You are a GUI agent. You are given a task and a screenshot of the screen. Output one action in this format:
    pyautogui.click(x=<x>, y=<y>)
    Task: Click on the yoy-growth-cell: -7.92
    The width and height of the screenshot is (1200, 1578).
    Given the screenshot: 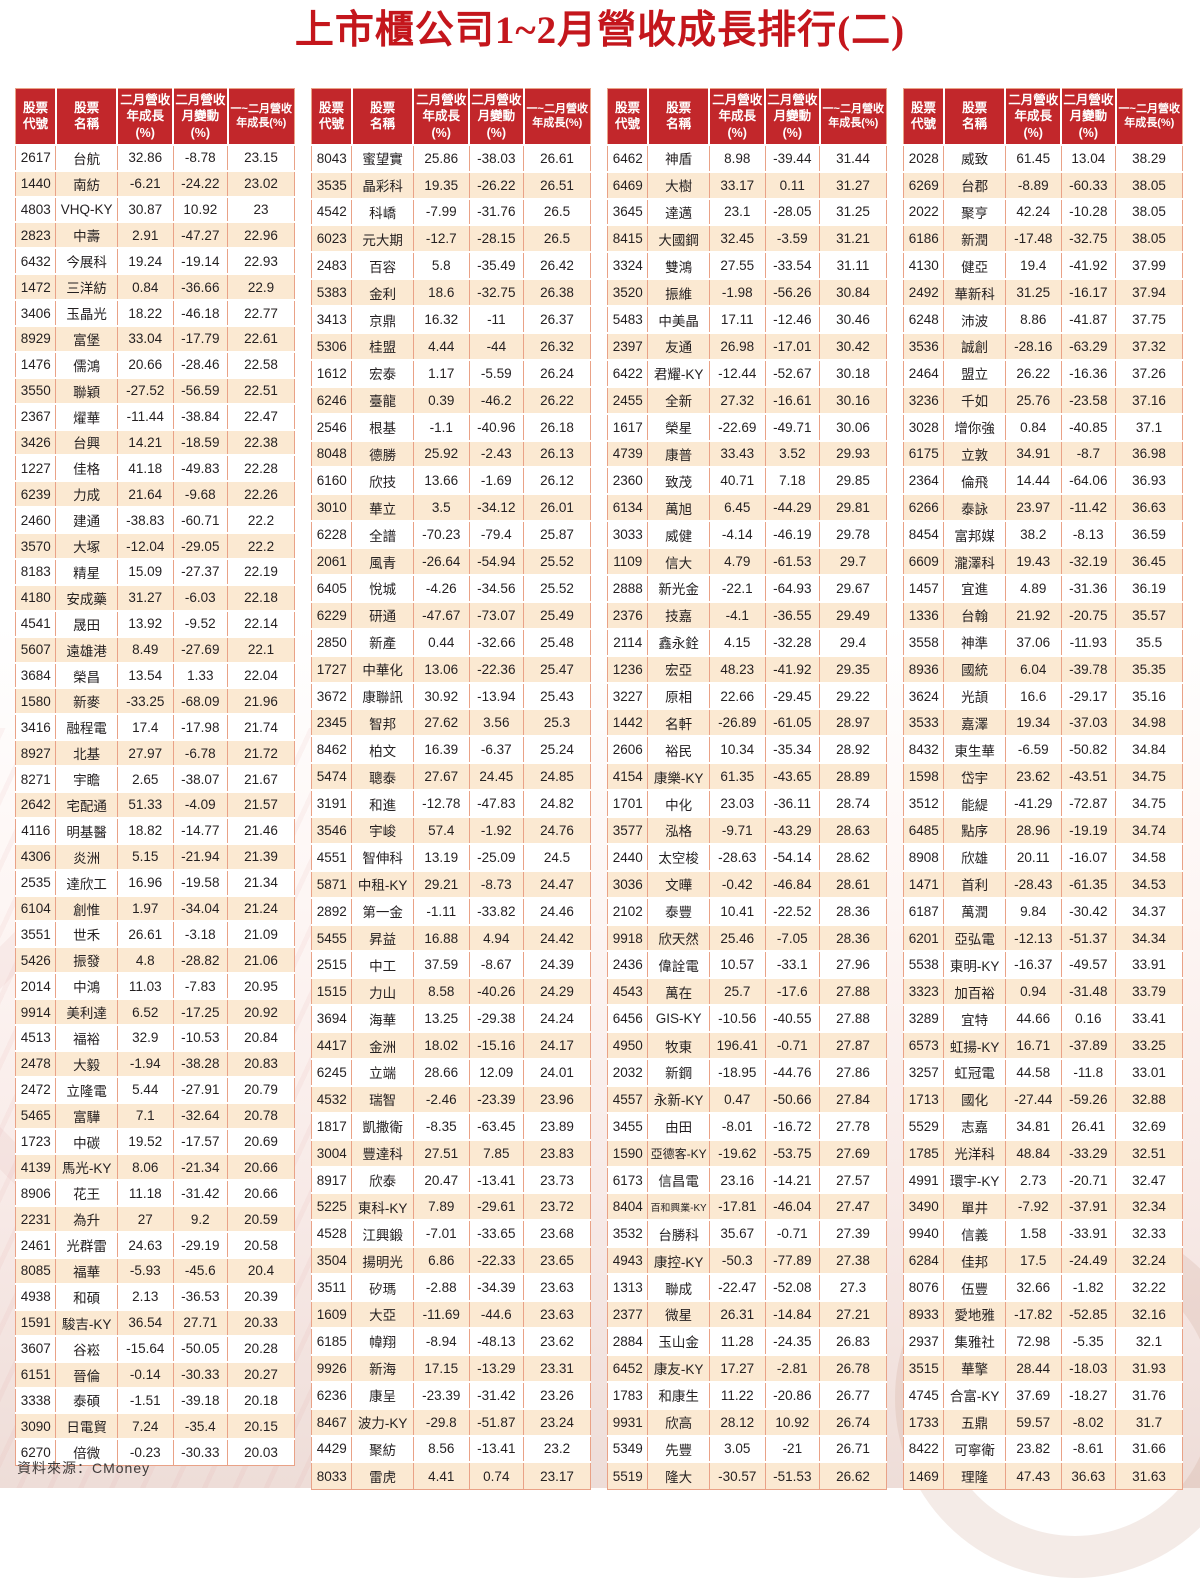 What is the action you would take?
    pyautogui.click(x=1033, y=1206)
    